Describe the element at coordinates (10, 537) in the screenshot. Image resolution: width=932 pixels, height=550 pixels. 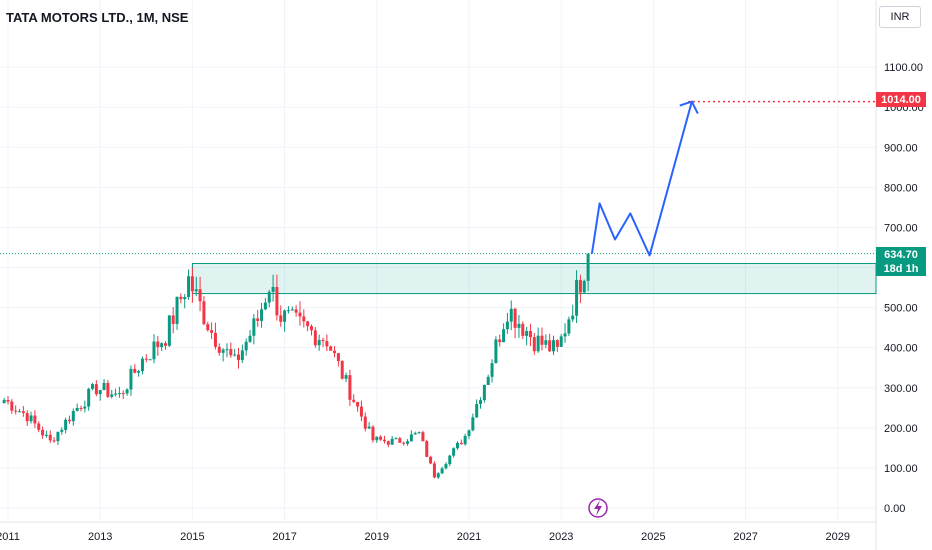
I see `x-tick-label: 2011` at that location.